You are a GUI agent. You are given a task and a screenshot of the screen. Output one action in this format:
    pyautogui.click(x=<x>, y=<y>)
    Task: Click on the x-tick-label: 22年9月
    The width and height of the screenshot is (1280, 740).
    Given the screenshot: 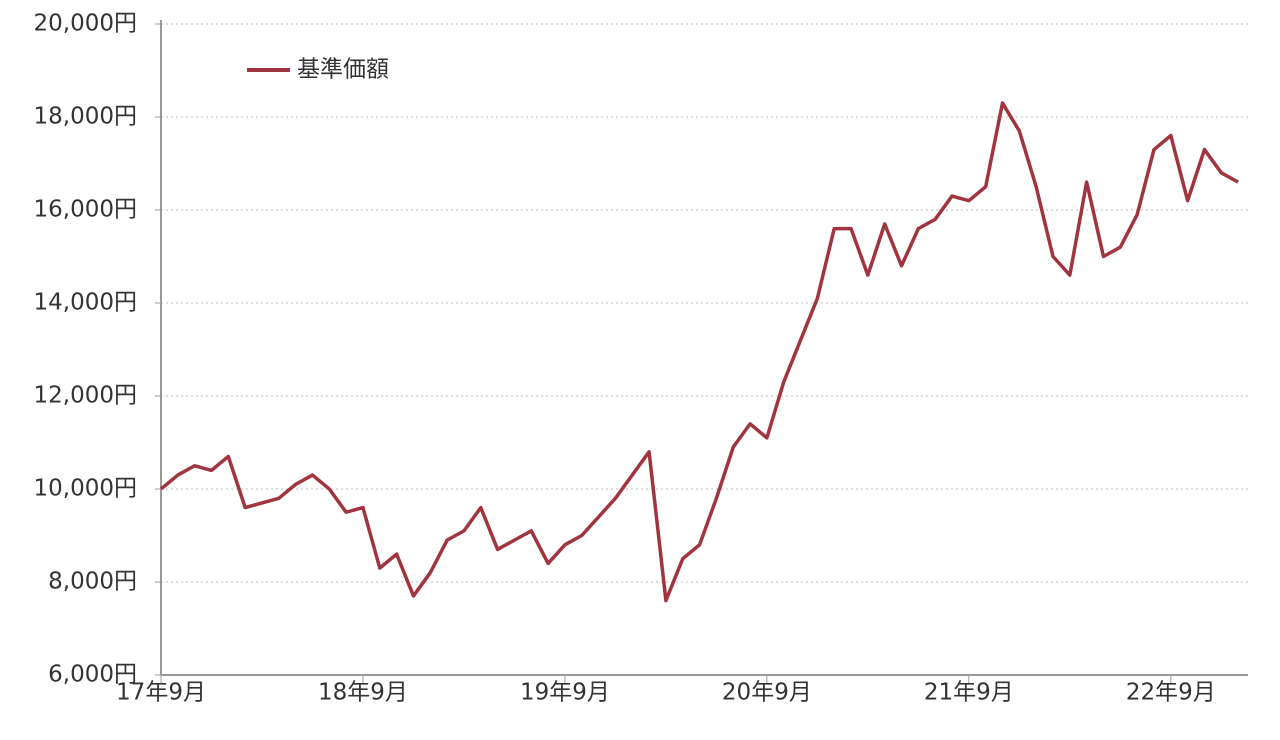 What is the action you would take?
    pyautogui.click(x=1171, y=693)
    